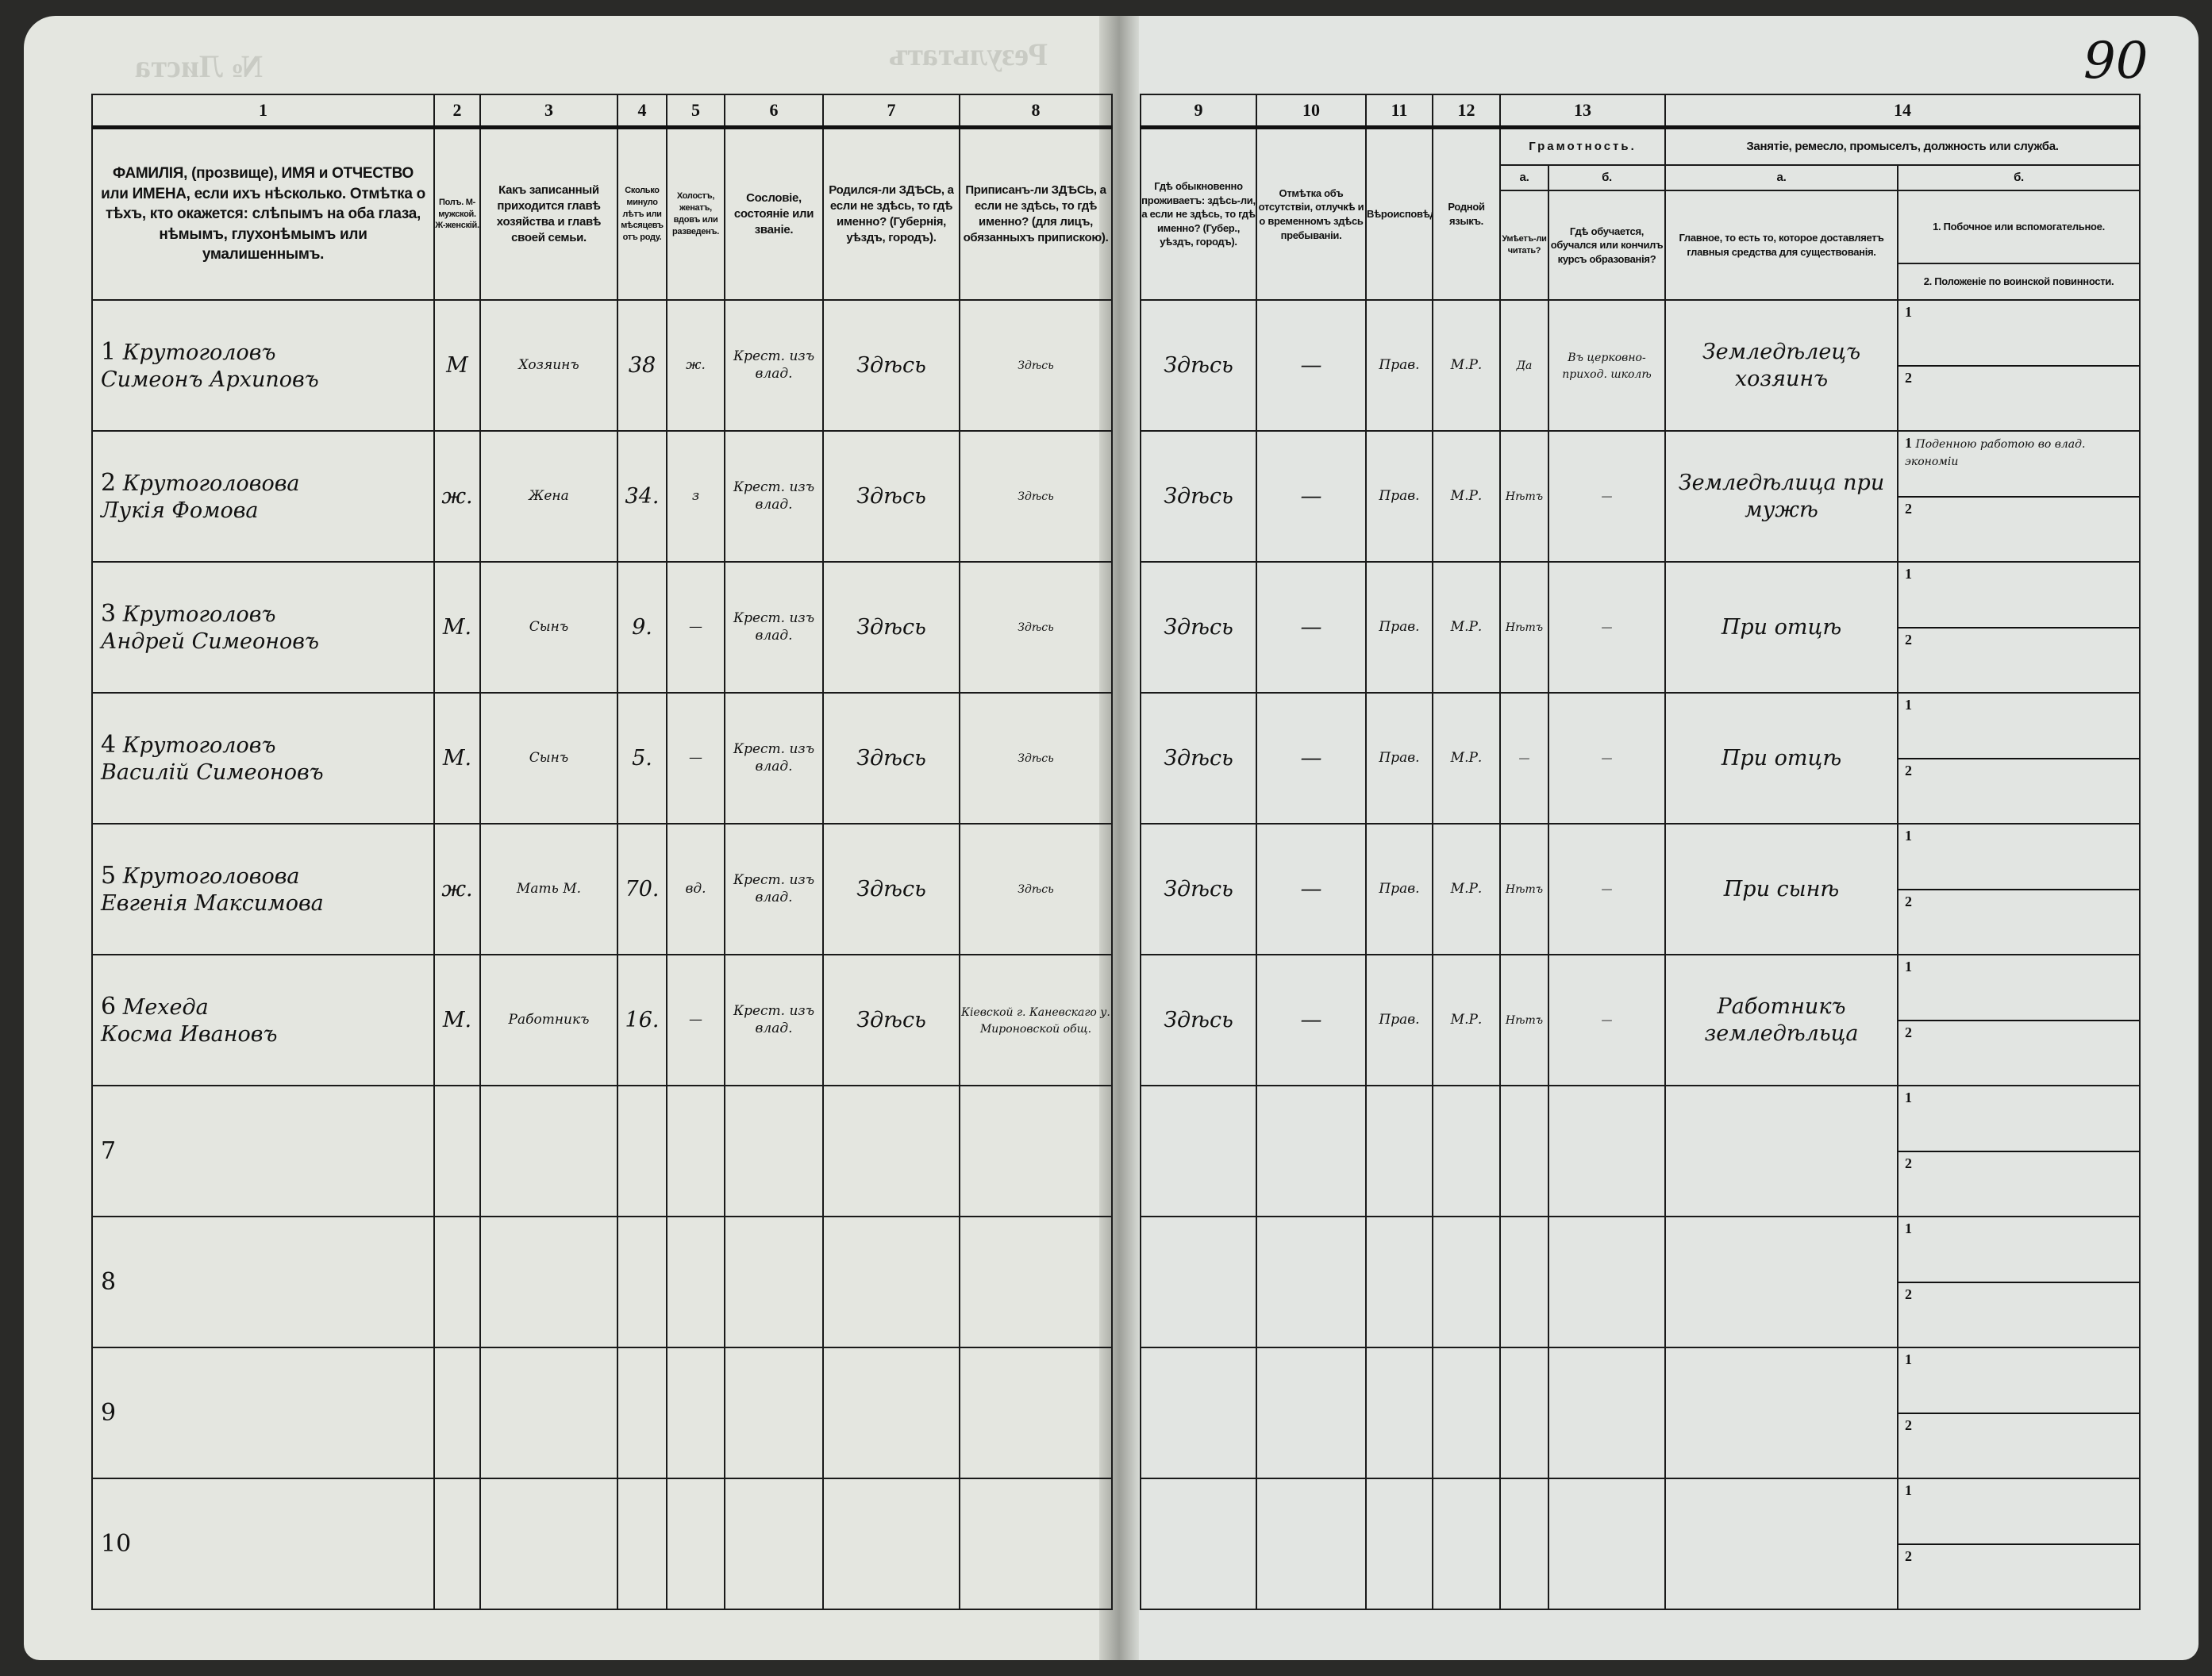  What do you see at coordinates (774, 111) in the screenshot?
I see `col-number: 6` at bounding box center [774, 111].